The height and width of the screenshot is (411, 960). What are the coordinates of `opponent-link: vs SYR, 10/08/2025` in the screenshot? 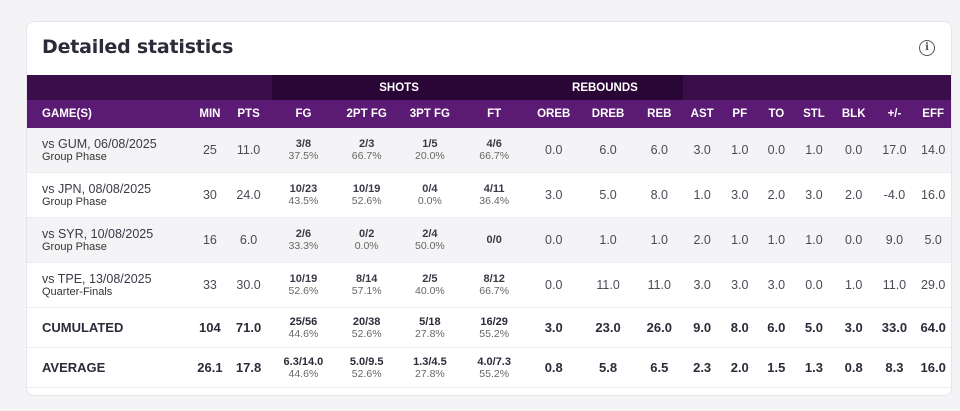 It's located at (98, 234).